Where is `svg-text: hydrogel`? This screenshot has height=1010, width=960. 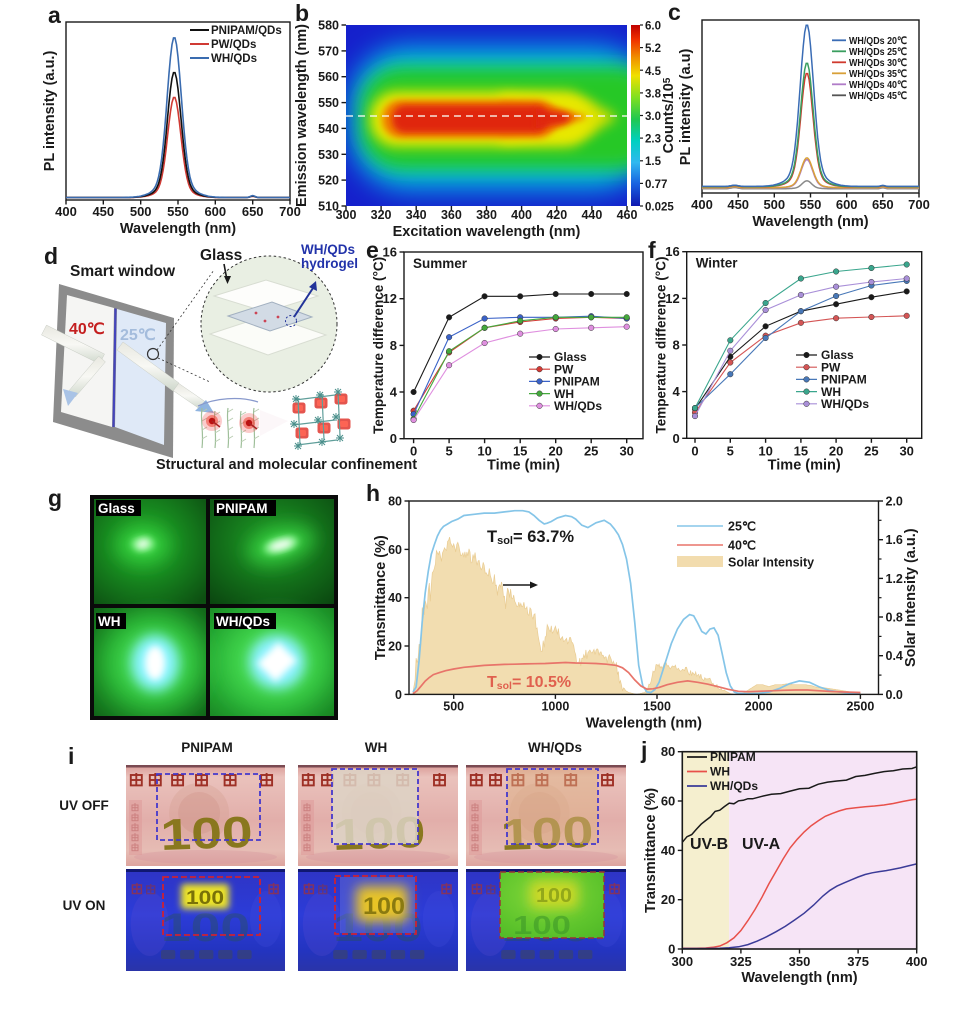 svg-text: hydrogel is located at coordinates (329, 263).